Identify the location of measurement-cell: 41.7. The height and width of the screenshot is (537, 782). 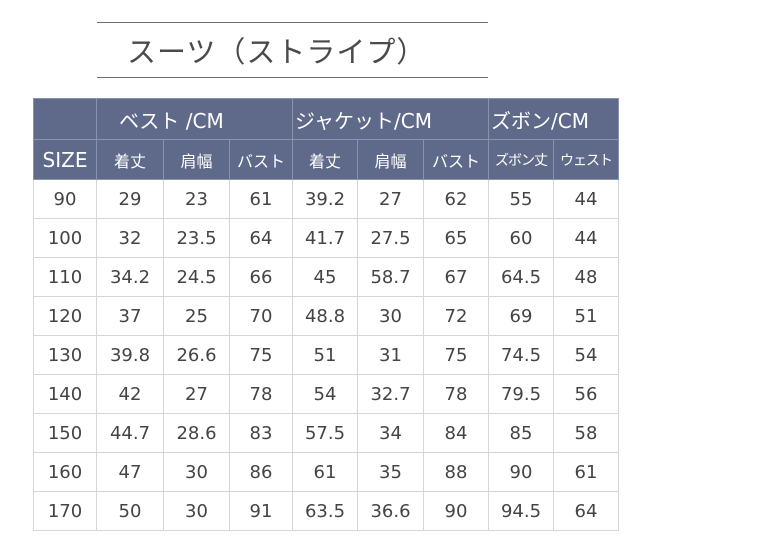
(325, 238).